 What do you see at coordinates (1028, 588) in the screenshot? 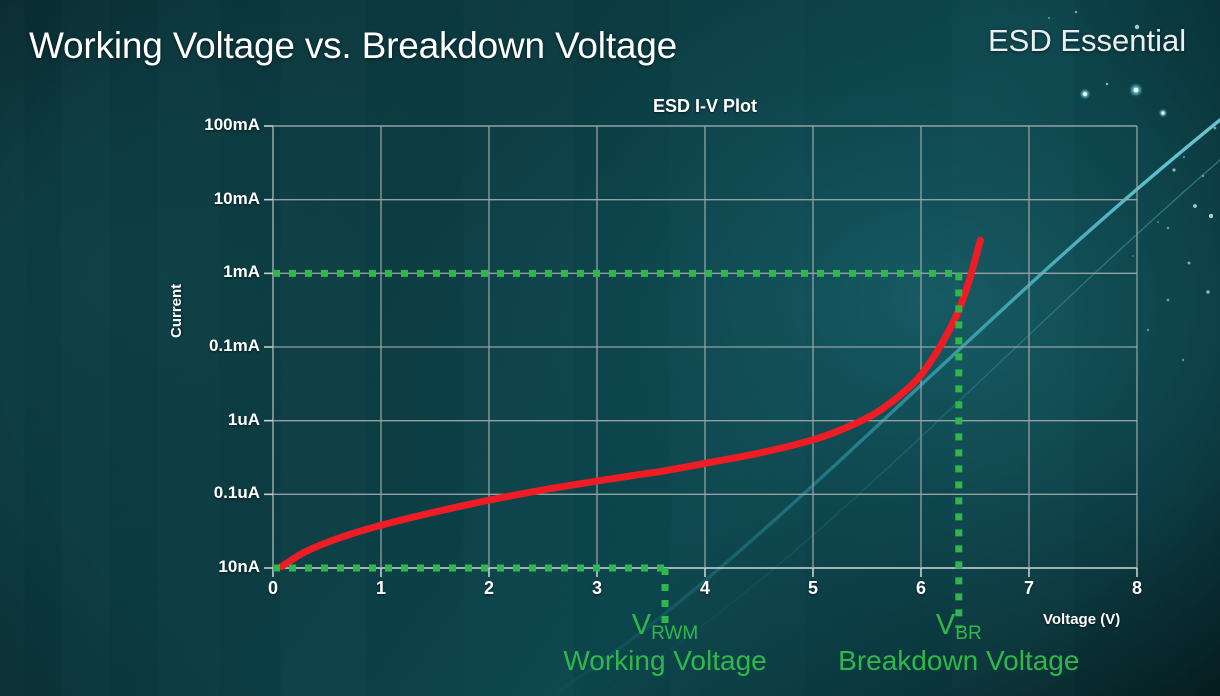
I see `x-tick-label: 7` at bounding box center [1028, 588].